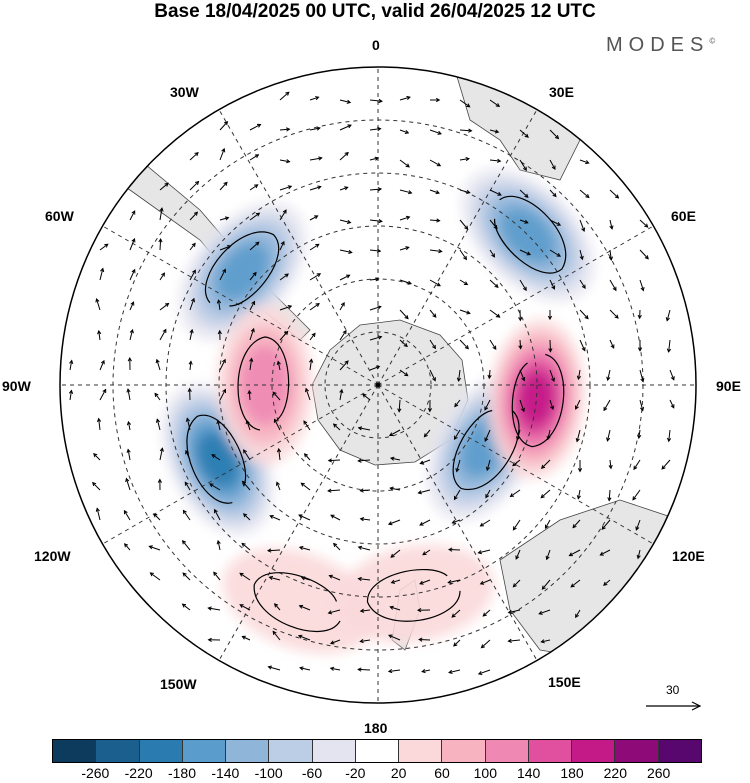 The image size is (750, 783). Describe the element at coordinates (355, 773) in the screenshot. I see `colorbar-label: -20` at that location.